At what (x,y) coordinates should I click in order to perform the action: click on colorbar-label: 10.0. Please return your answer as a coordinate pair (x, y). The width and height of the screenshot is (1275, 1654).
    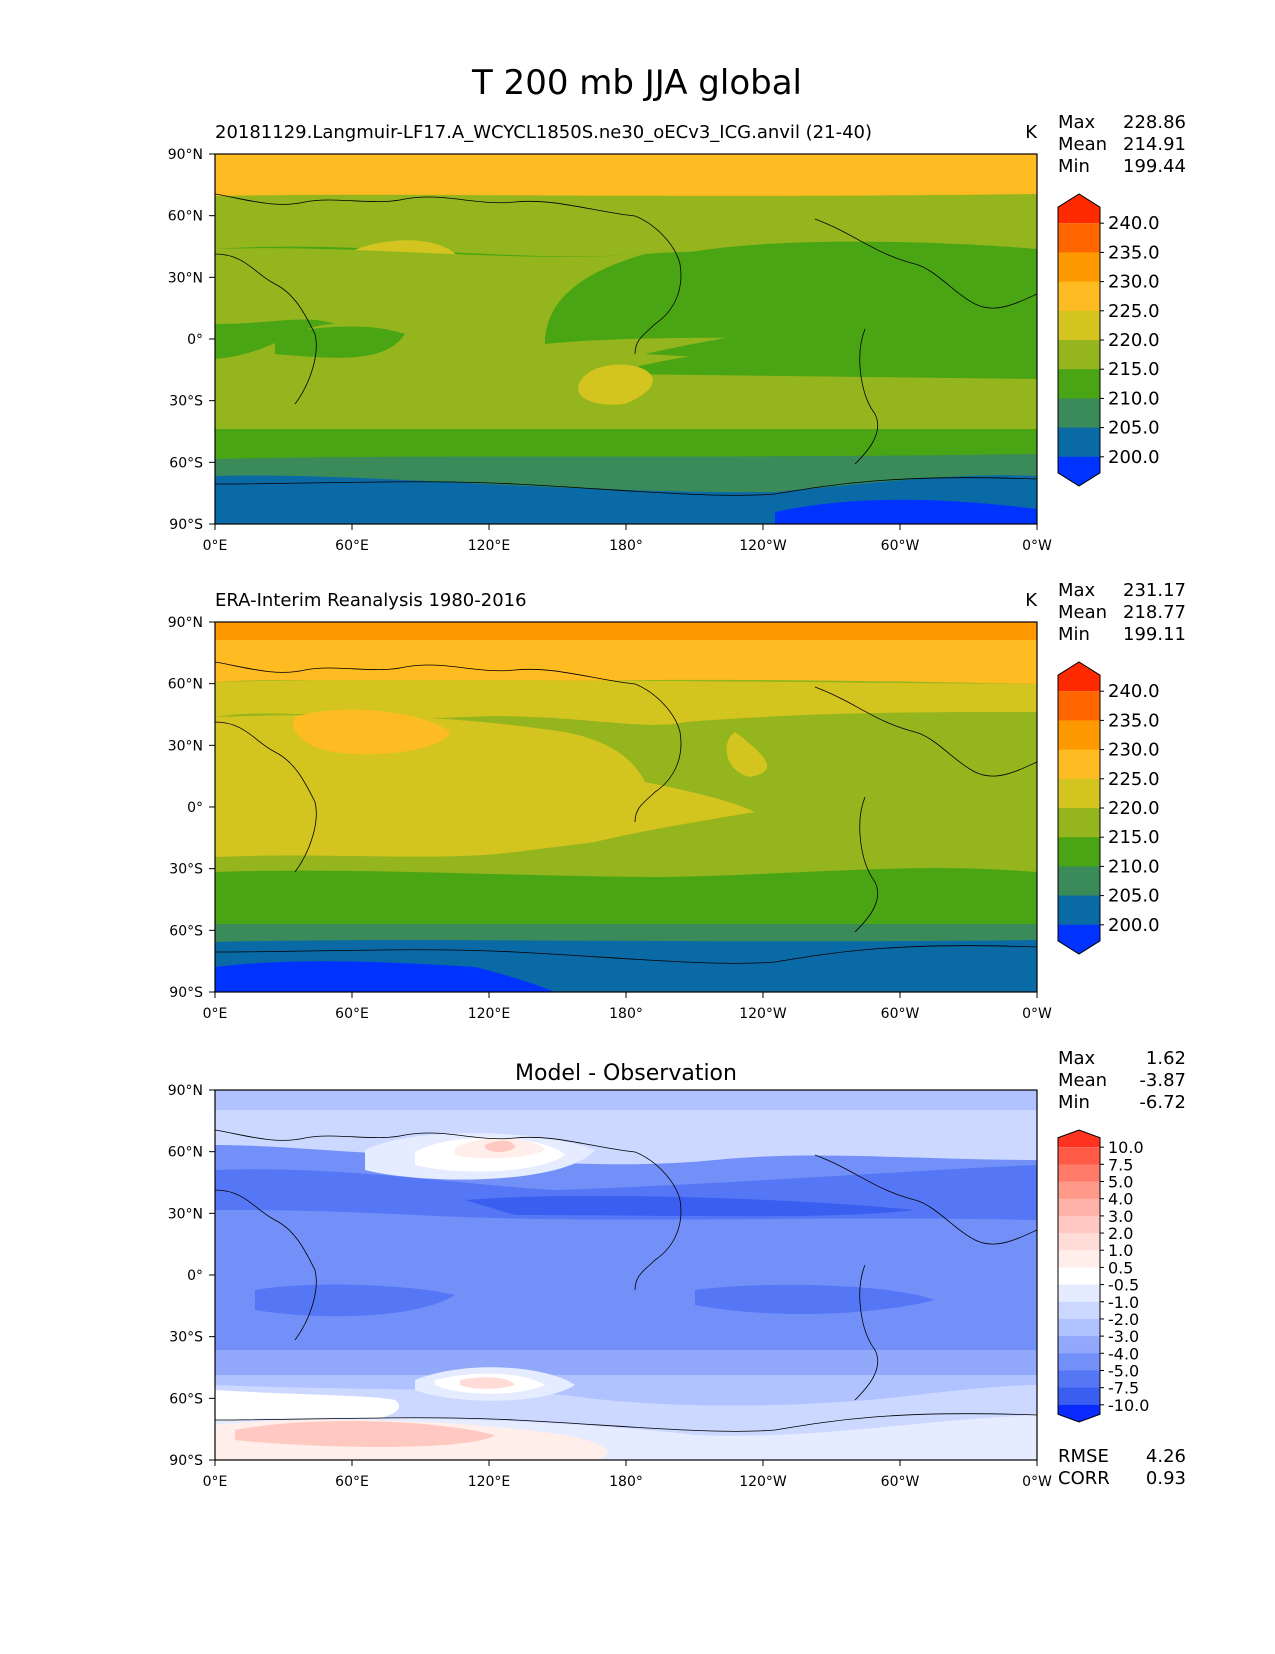
    Looking at the image, I should click on (1126, 1147).